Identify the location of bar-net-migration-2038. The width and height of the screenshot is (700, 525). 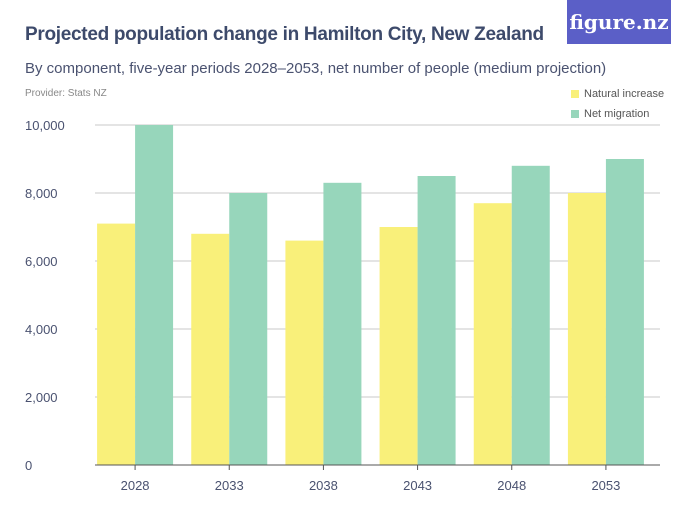
(342, 324).